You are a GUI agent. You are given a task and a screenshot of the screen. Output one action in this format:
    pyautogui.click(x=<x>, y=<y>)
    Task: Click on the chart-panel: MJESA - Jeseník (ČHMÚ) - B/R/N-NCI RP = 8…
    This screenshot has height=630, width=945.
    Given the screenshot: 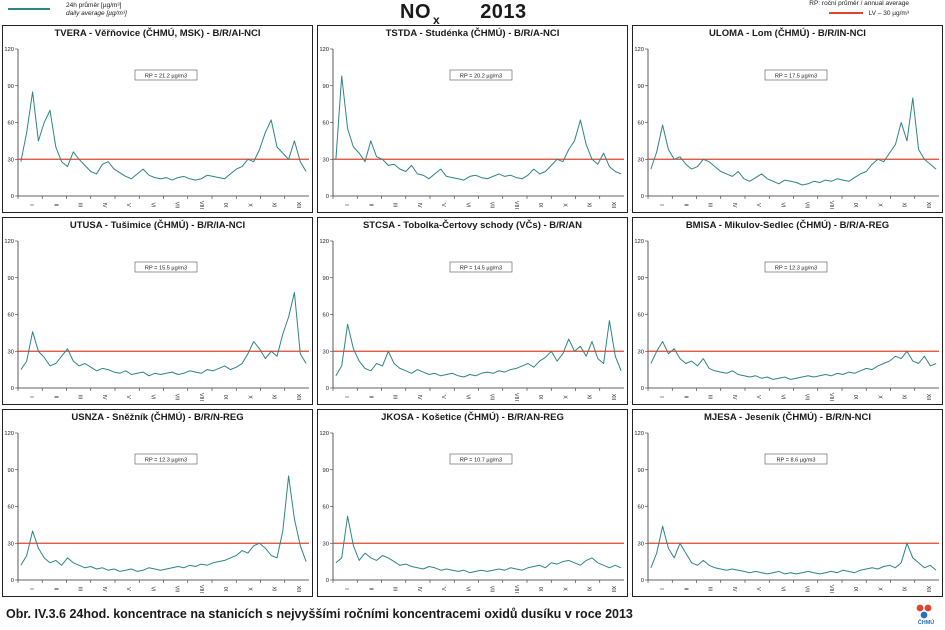 What is the action you would take?
    pyautogui.click(x=787, y=503)
    